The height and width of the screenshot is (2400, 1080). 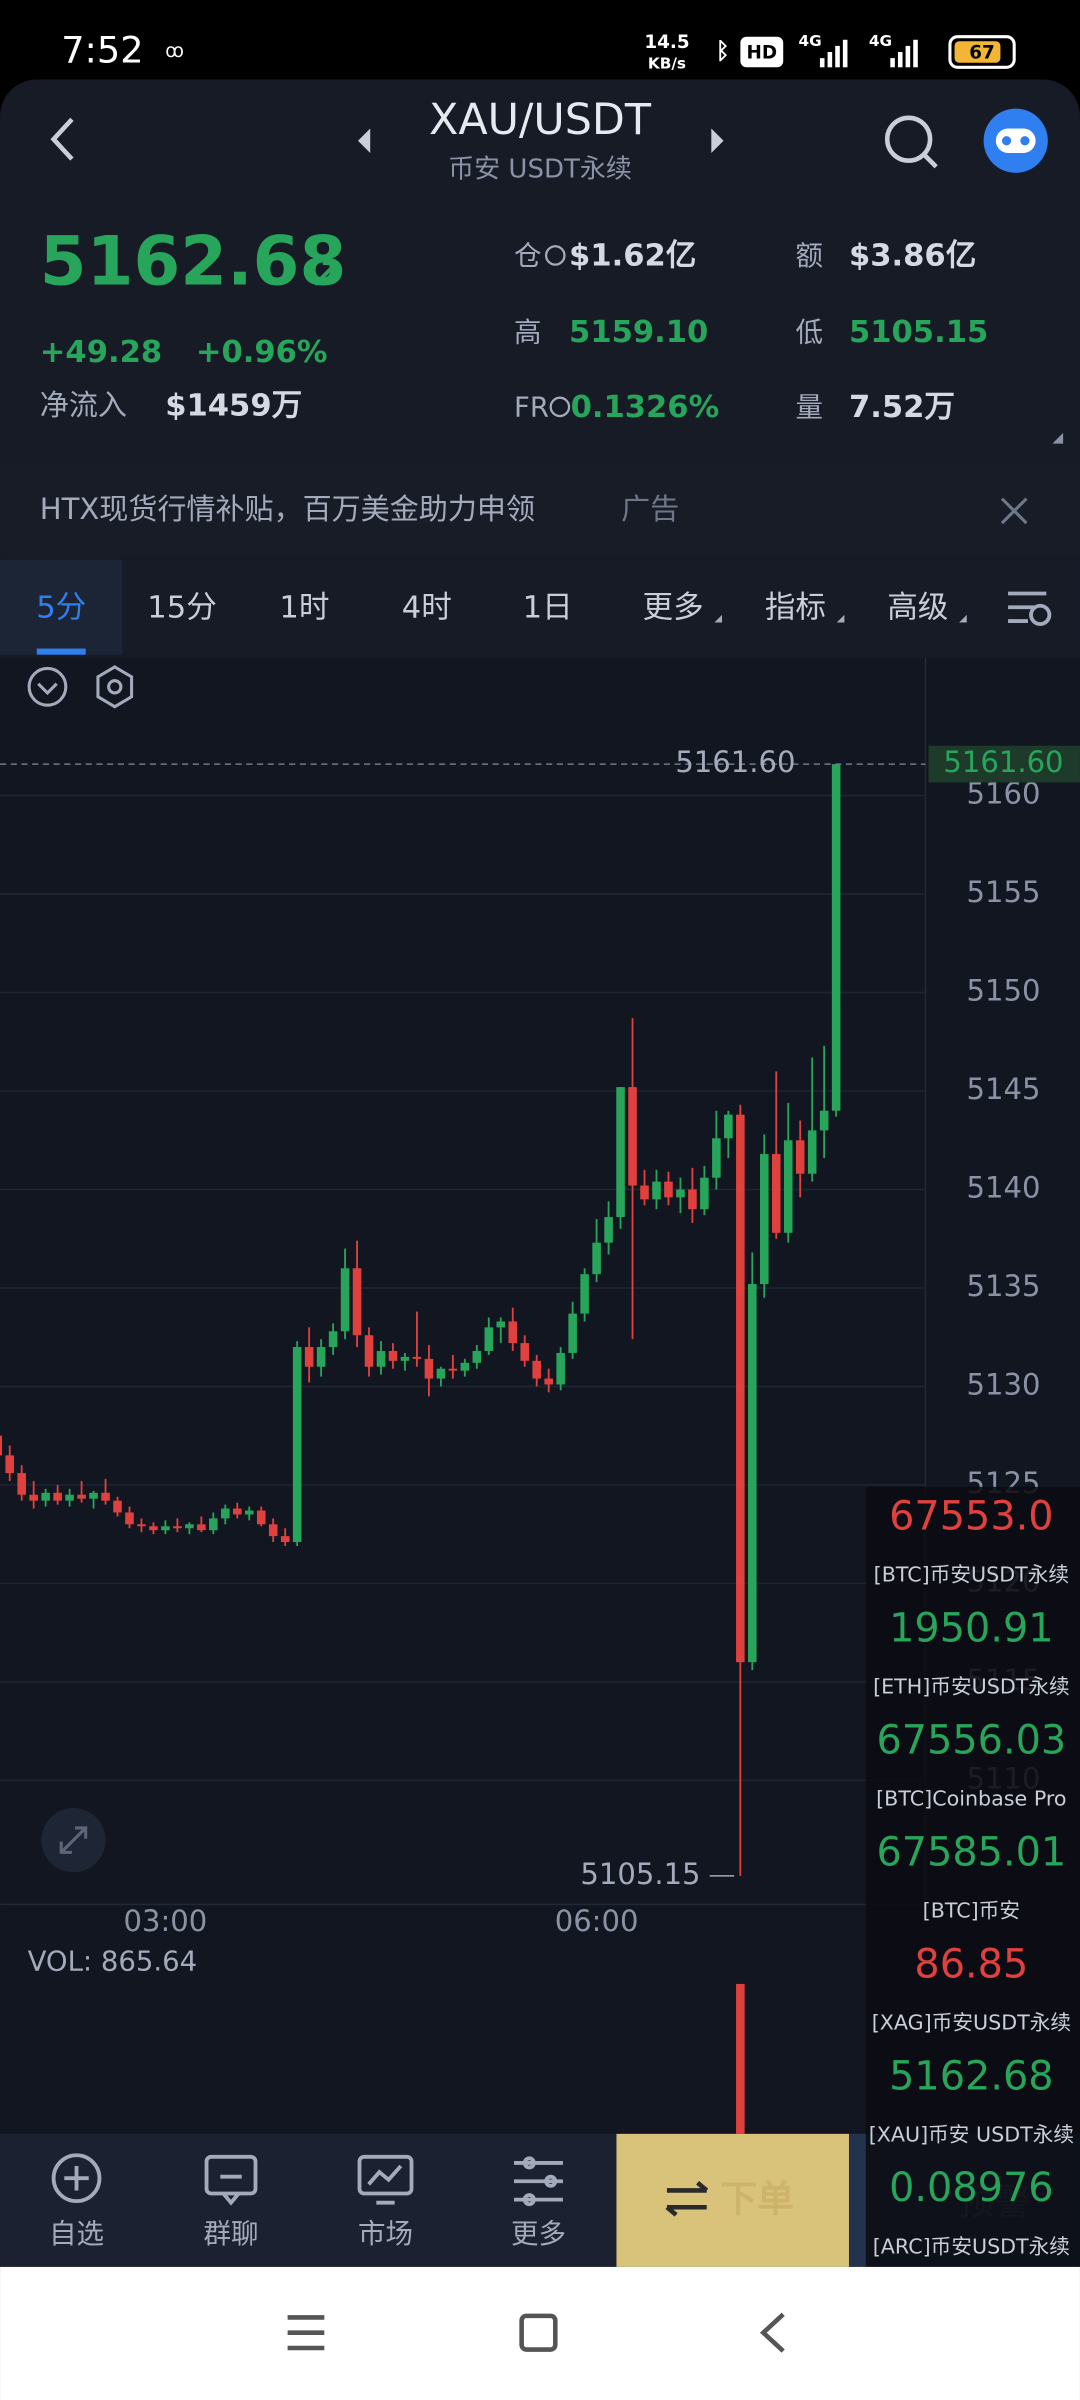 What do you see at coordinates (73, 1840) in the screenshot?
I see `fullscreen-icon` at bounding box center [73, 1840].